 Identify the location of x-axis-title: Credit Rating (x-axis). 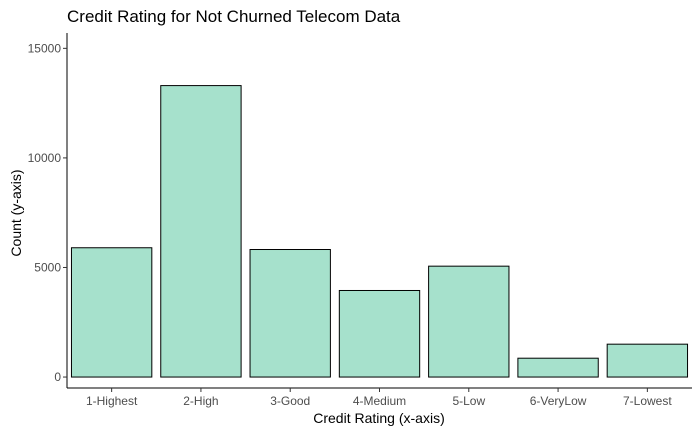
(378, 418).